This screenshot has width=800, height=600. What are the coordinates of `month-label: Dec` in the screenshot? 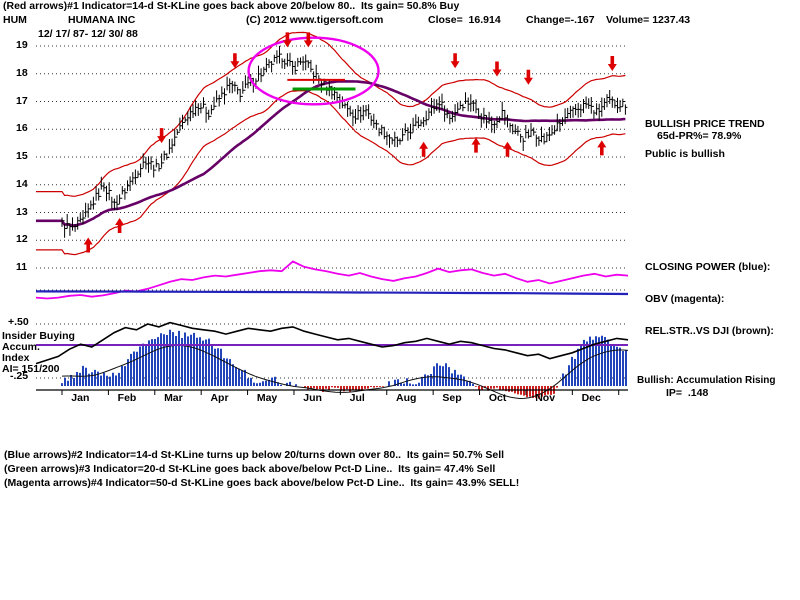 It's located at (591, 398).